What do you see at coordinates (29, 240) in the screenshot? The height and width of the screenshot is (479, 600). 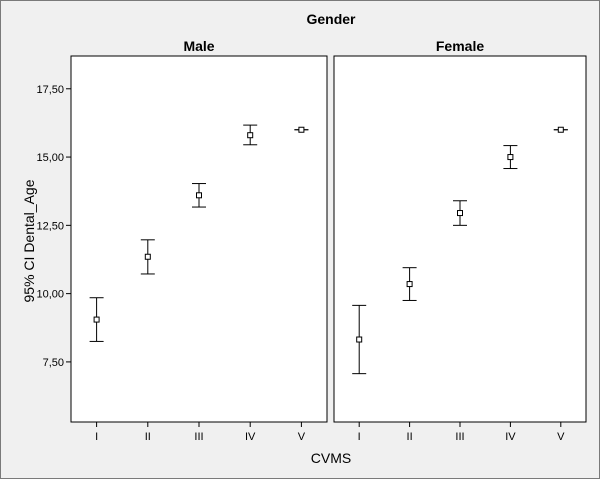 I see `y-axis-label: 95% CI Dental_Age` at bounding box center [29, 240].